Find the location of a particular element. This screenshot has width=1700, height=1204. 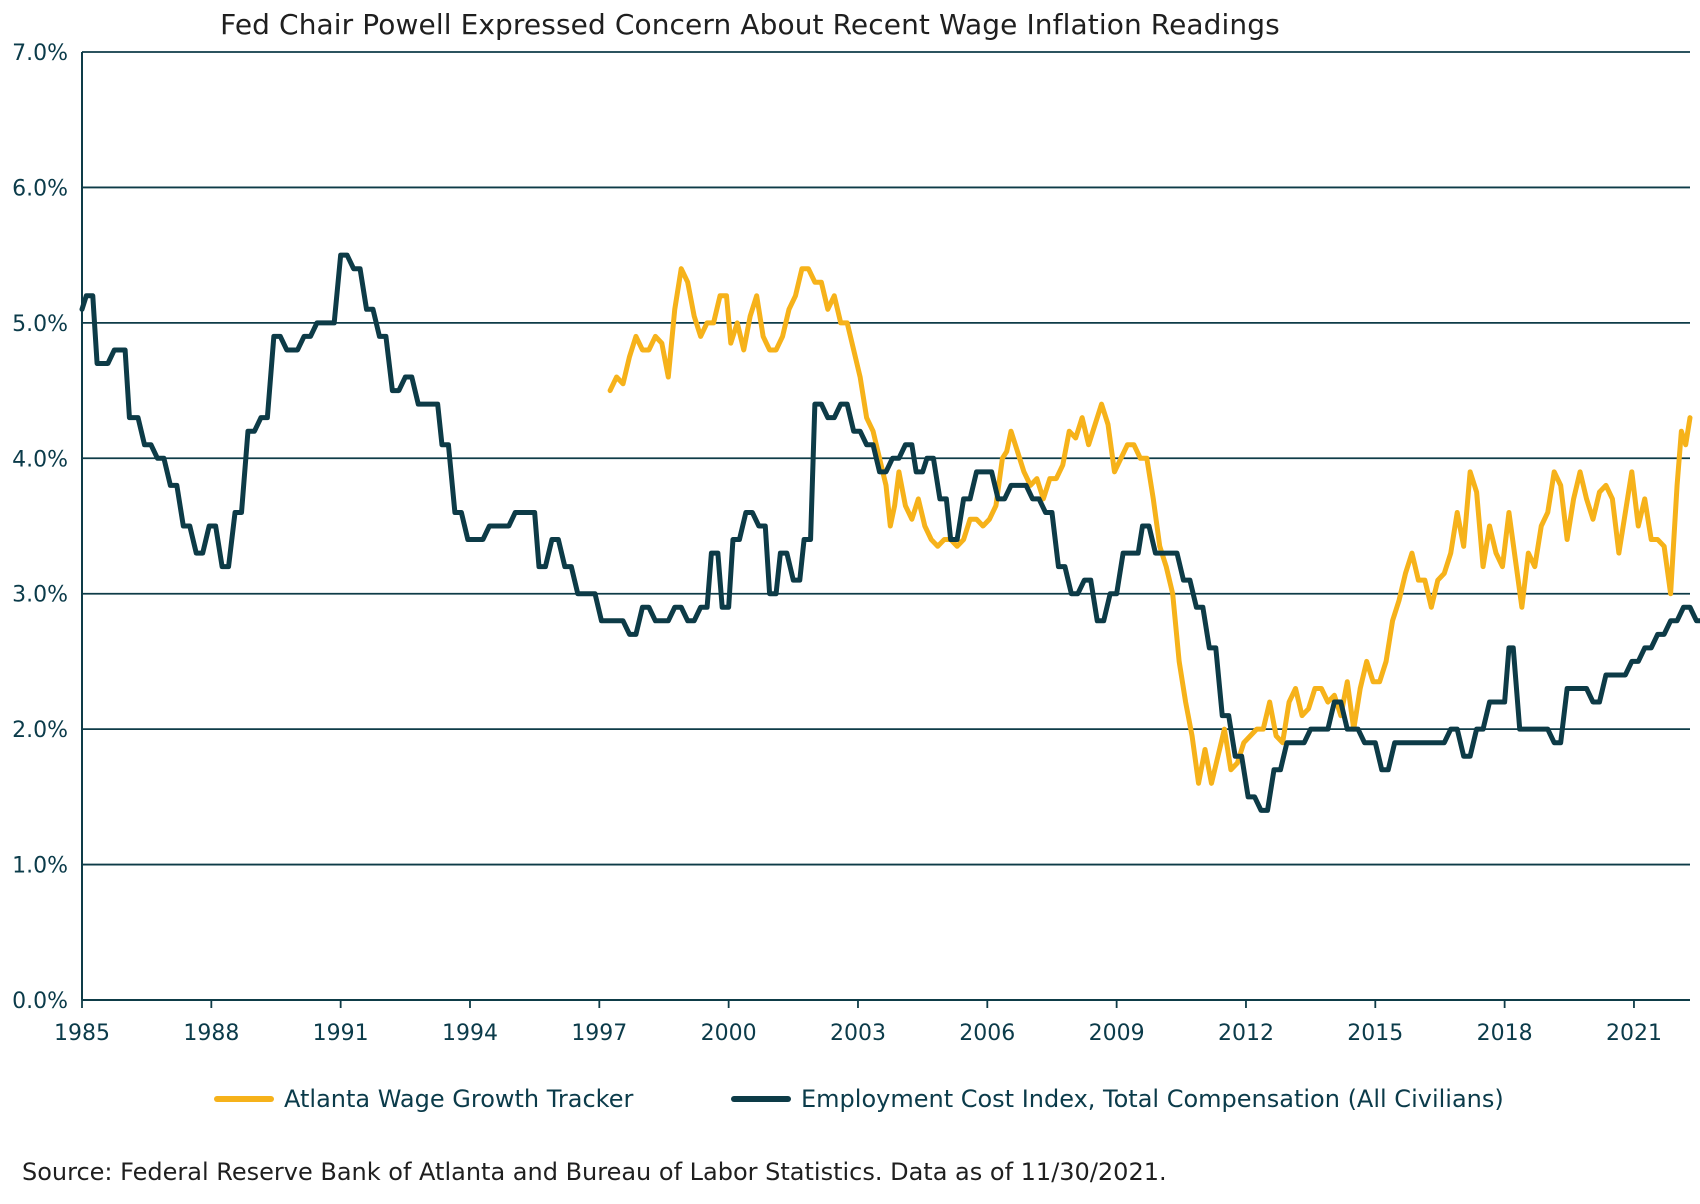

x-tick-label: 2009 is located at coordinates (1117, 1033).